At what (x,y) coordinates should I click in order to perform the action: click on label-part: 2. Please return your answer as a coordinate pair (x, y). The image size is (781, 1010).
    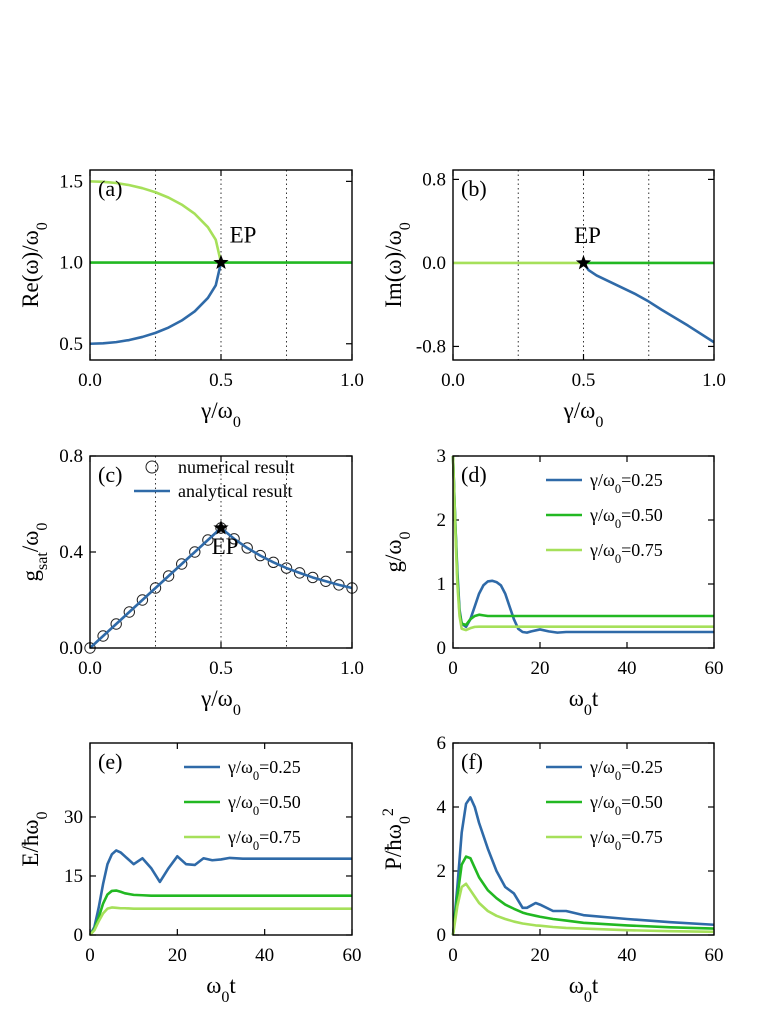
    Looking at the image, I should click on (388, 812).